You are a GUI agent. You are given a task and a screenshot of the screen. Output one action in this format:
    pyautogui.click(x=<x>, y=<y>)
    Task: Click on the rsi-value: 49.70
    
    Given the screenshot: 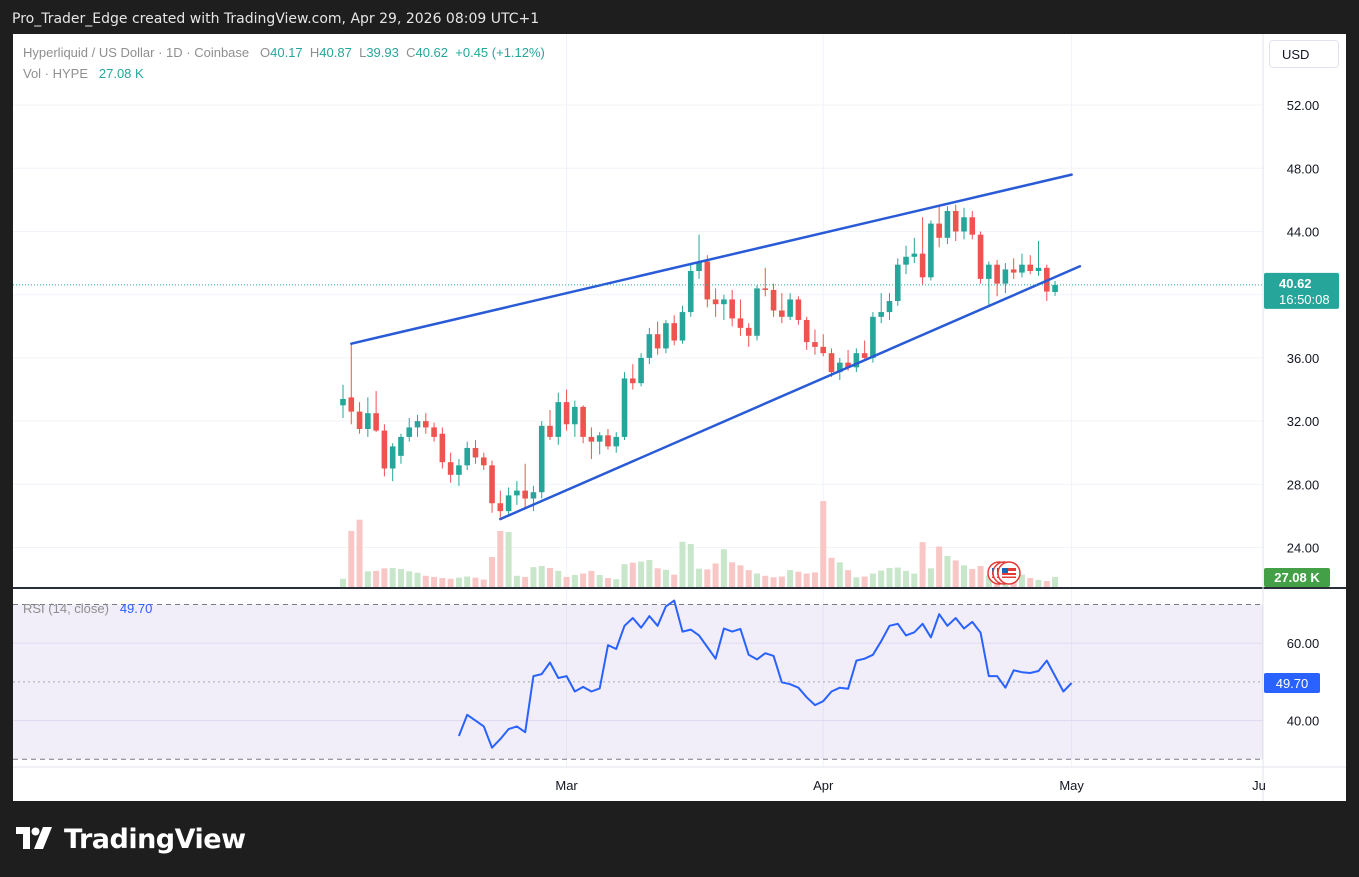 What is the action you would take?
    pyautogui.click(x=136, y=608)
    